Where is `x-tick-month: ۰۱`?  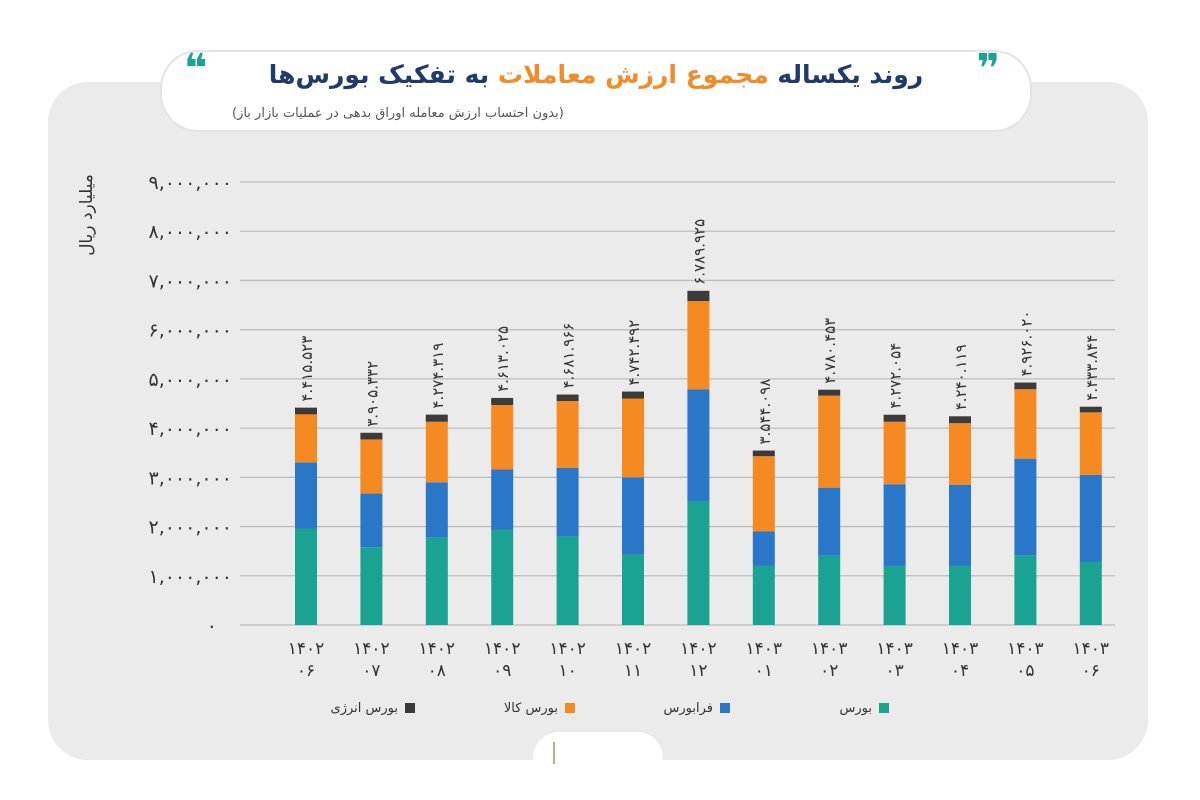 x-tick-month: ۰۱ is located at coordinates (764, 671).